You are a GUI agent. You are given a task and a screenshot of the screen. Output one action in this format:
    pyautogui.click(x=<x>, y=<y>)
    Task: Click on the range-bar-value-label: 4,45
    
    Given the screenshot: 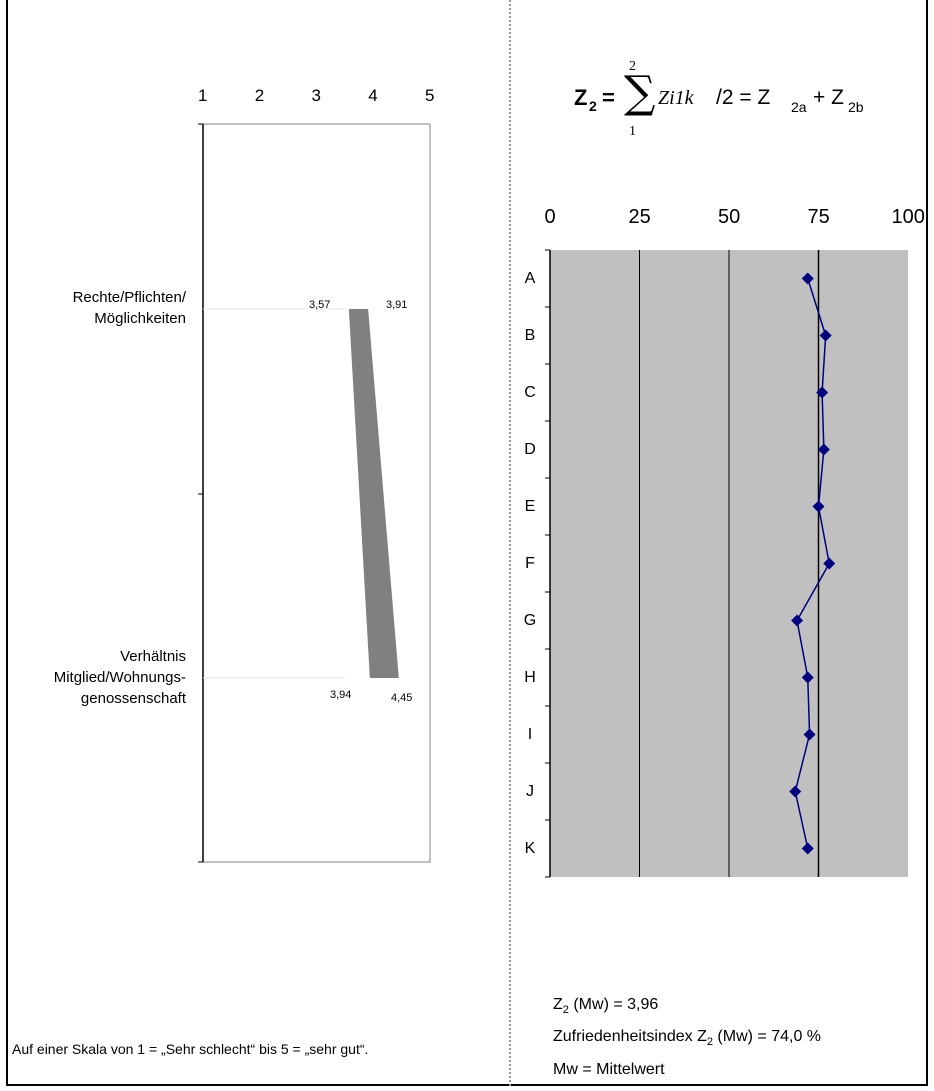 What is the action you would take?
    pyautogui.click(x=402, y=698)
    